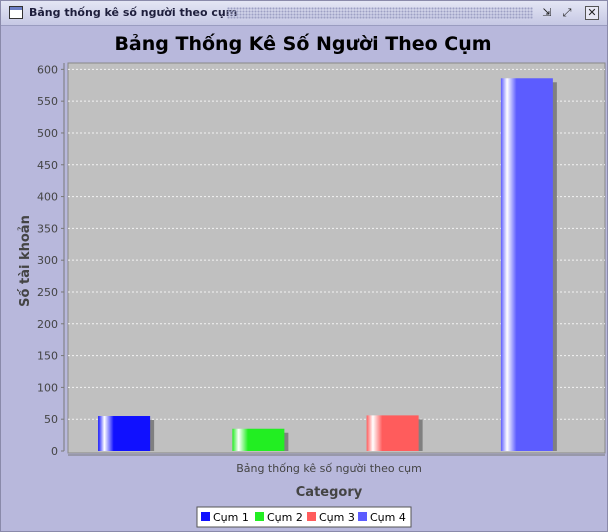 The image size is (608, 532). What do you see at coordinates (329, 492) in the screenshot?
I see `x-axis-title: Category` at bounding box center [329, 492].